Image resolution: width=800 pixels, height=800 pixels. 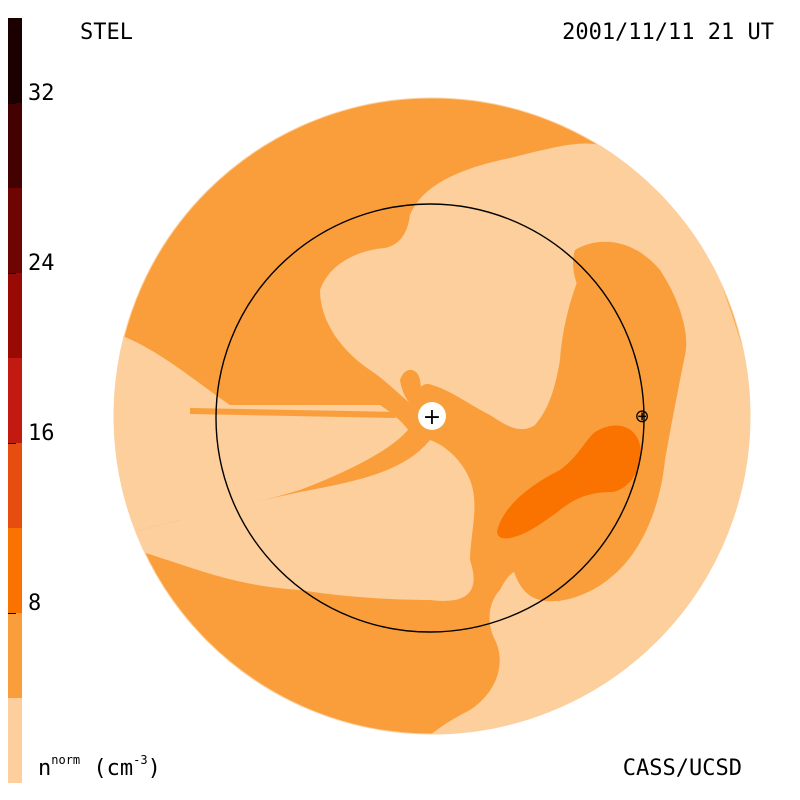 What do you see at coordinates (106, 32) in the screenshot?
I see `data-source-label: STEL` at bounding box center [106, 32].